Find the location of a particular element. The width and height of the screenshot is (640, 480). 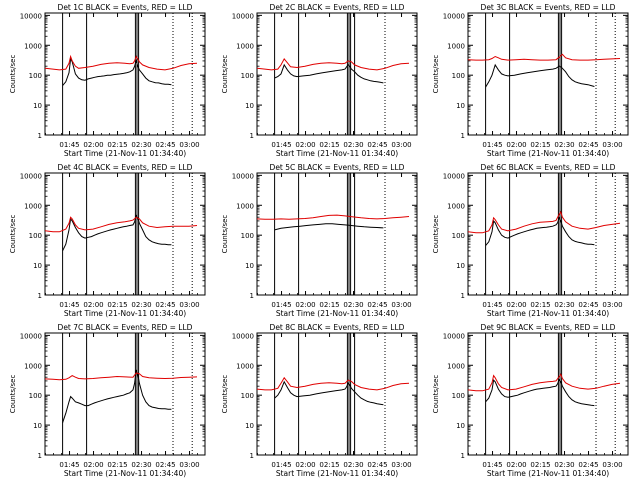

panel-title: Det 2C BLACK = Events, RED = LLD is located at coordinates (337, 7).